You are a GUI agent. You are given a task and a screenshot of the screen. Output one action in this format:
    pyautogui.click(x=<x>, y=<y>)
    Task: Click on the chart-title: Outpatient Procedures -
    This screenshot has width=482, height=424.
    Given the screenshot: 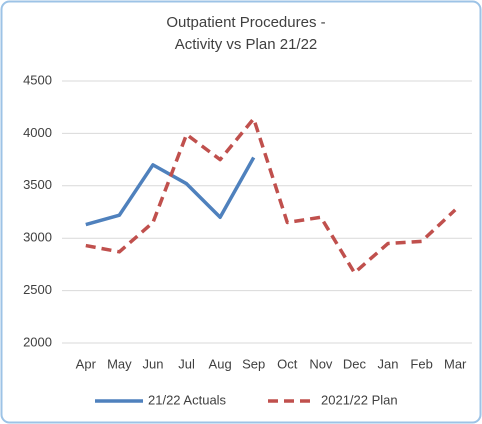 What is the action you would take?
    pyautogui.click(x=245, y=22)
    